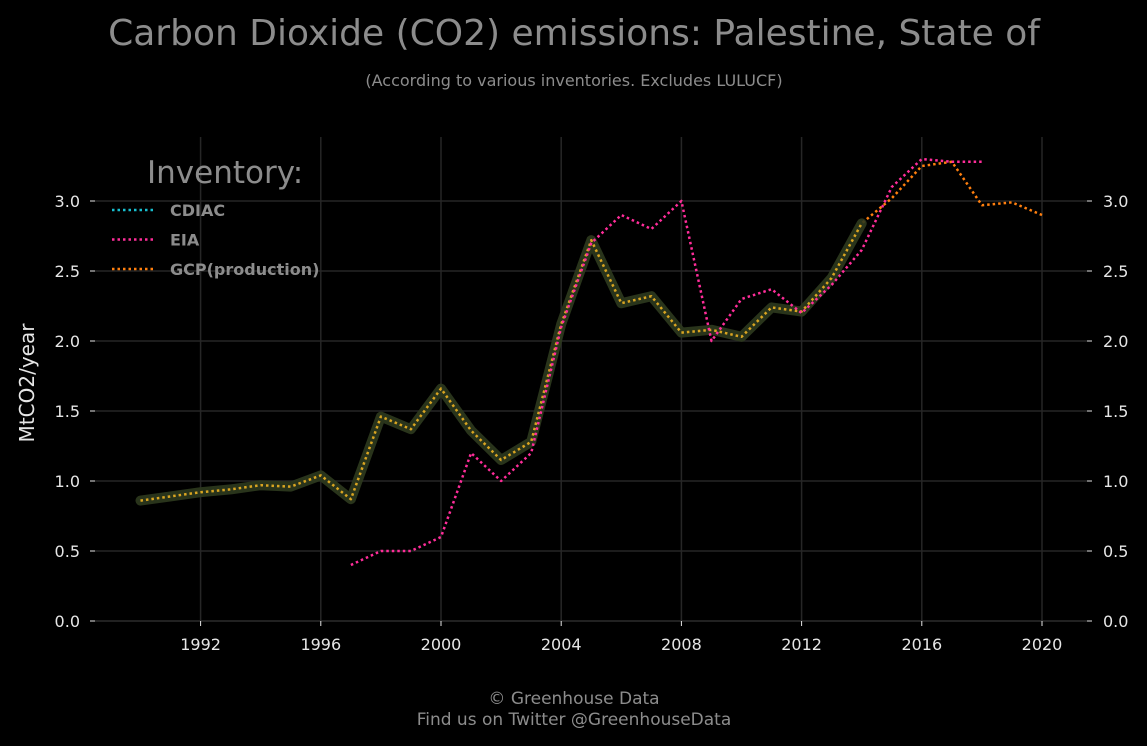 The image size is (1147, 746). Describe the element at coordinates (921, 644) in the screenshot. I see `x-tick-label-2016: 2016` at that location.